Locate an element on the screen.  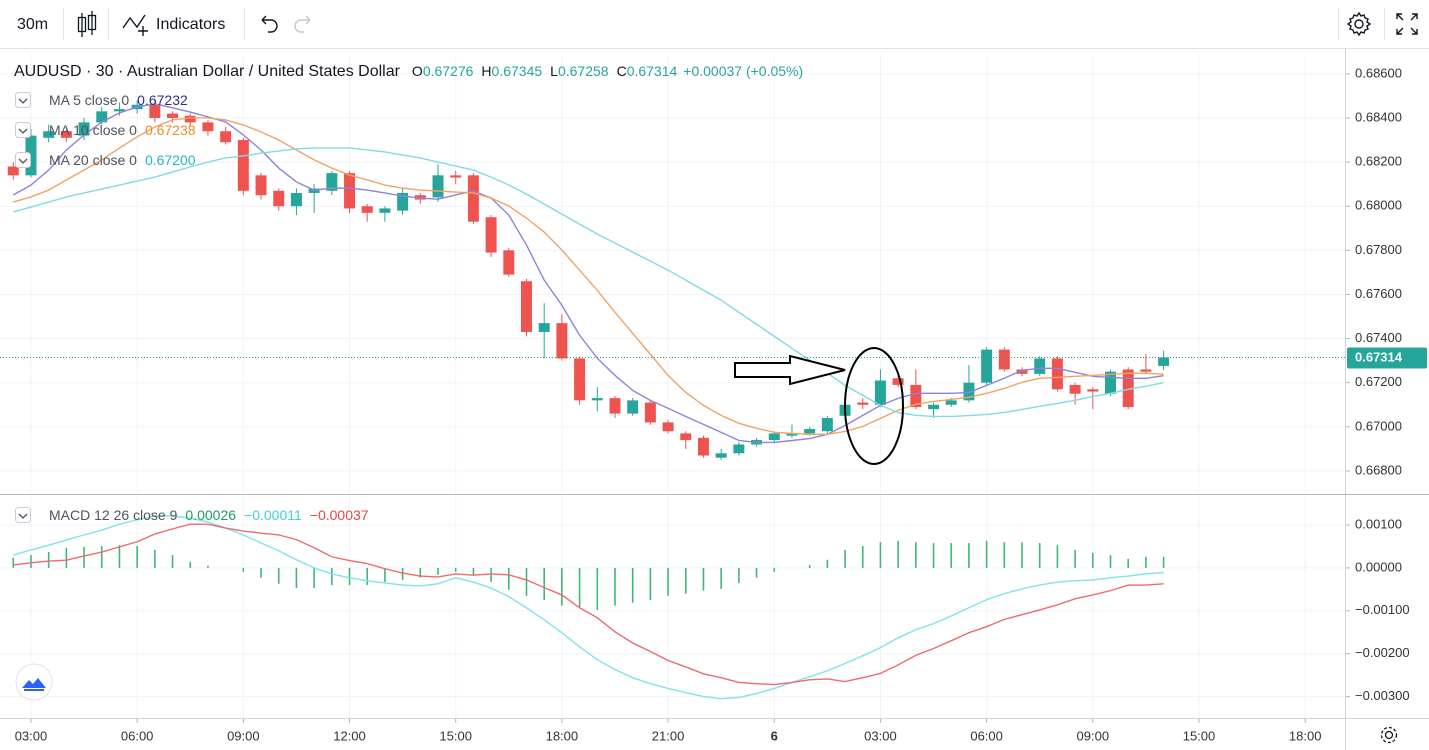
indicator-legend: MA 20 close 0 0.67200 is located at coordinates (122, 160).